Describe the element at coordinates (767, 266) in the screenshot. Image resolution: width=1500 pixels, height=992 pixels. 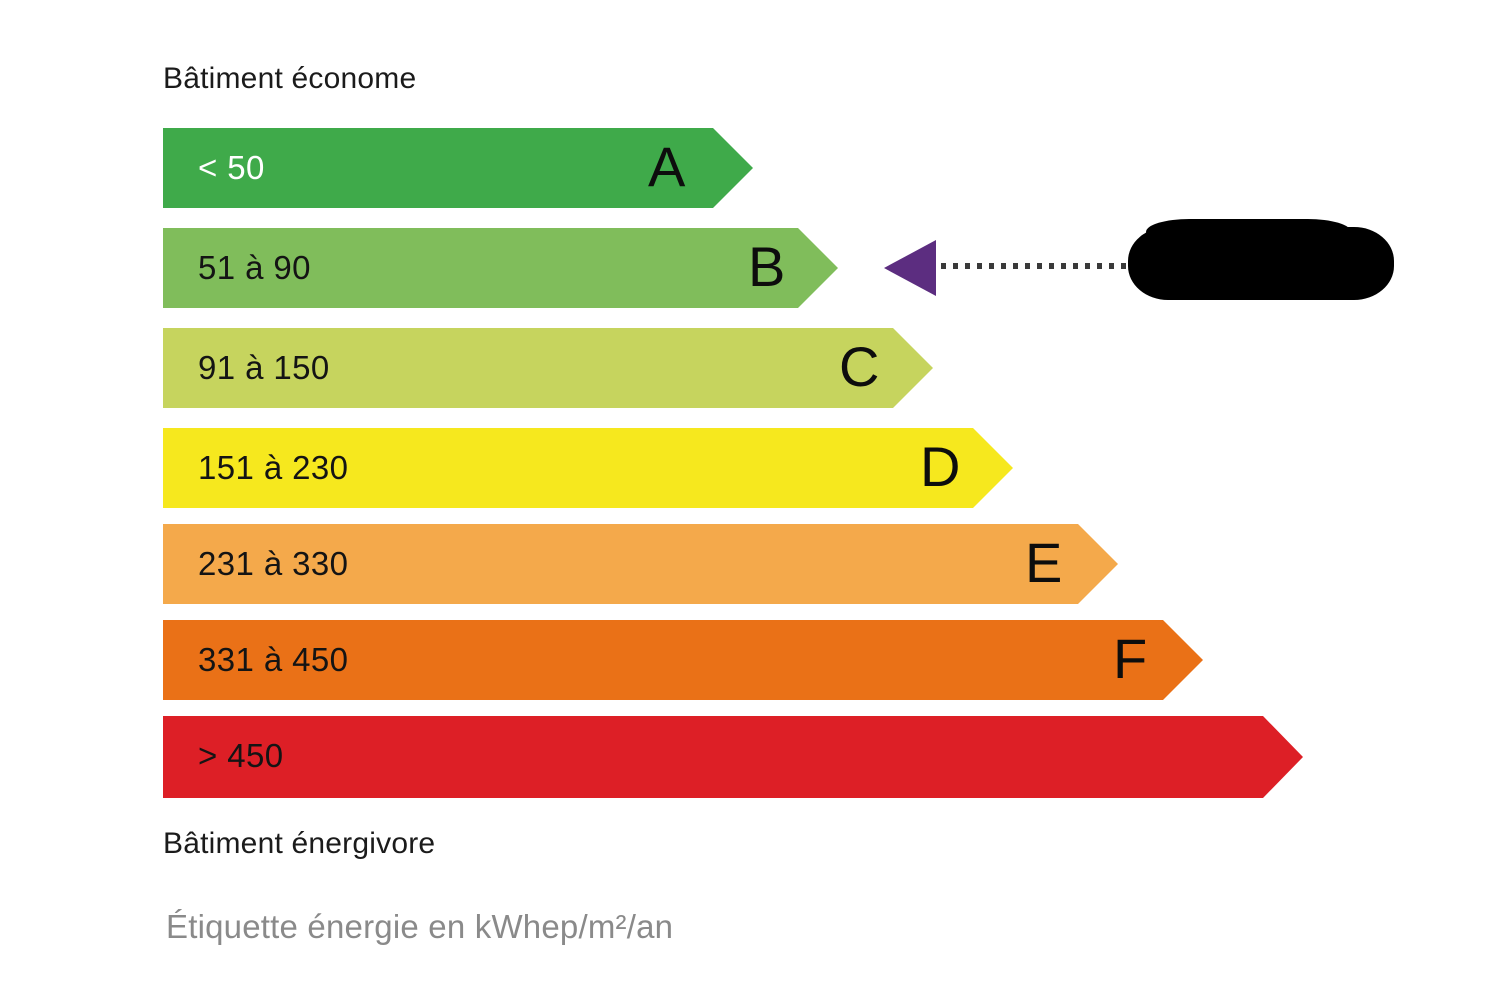
I see `energy-band-b-letter: B` at that location.